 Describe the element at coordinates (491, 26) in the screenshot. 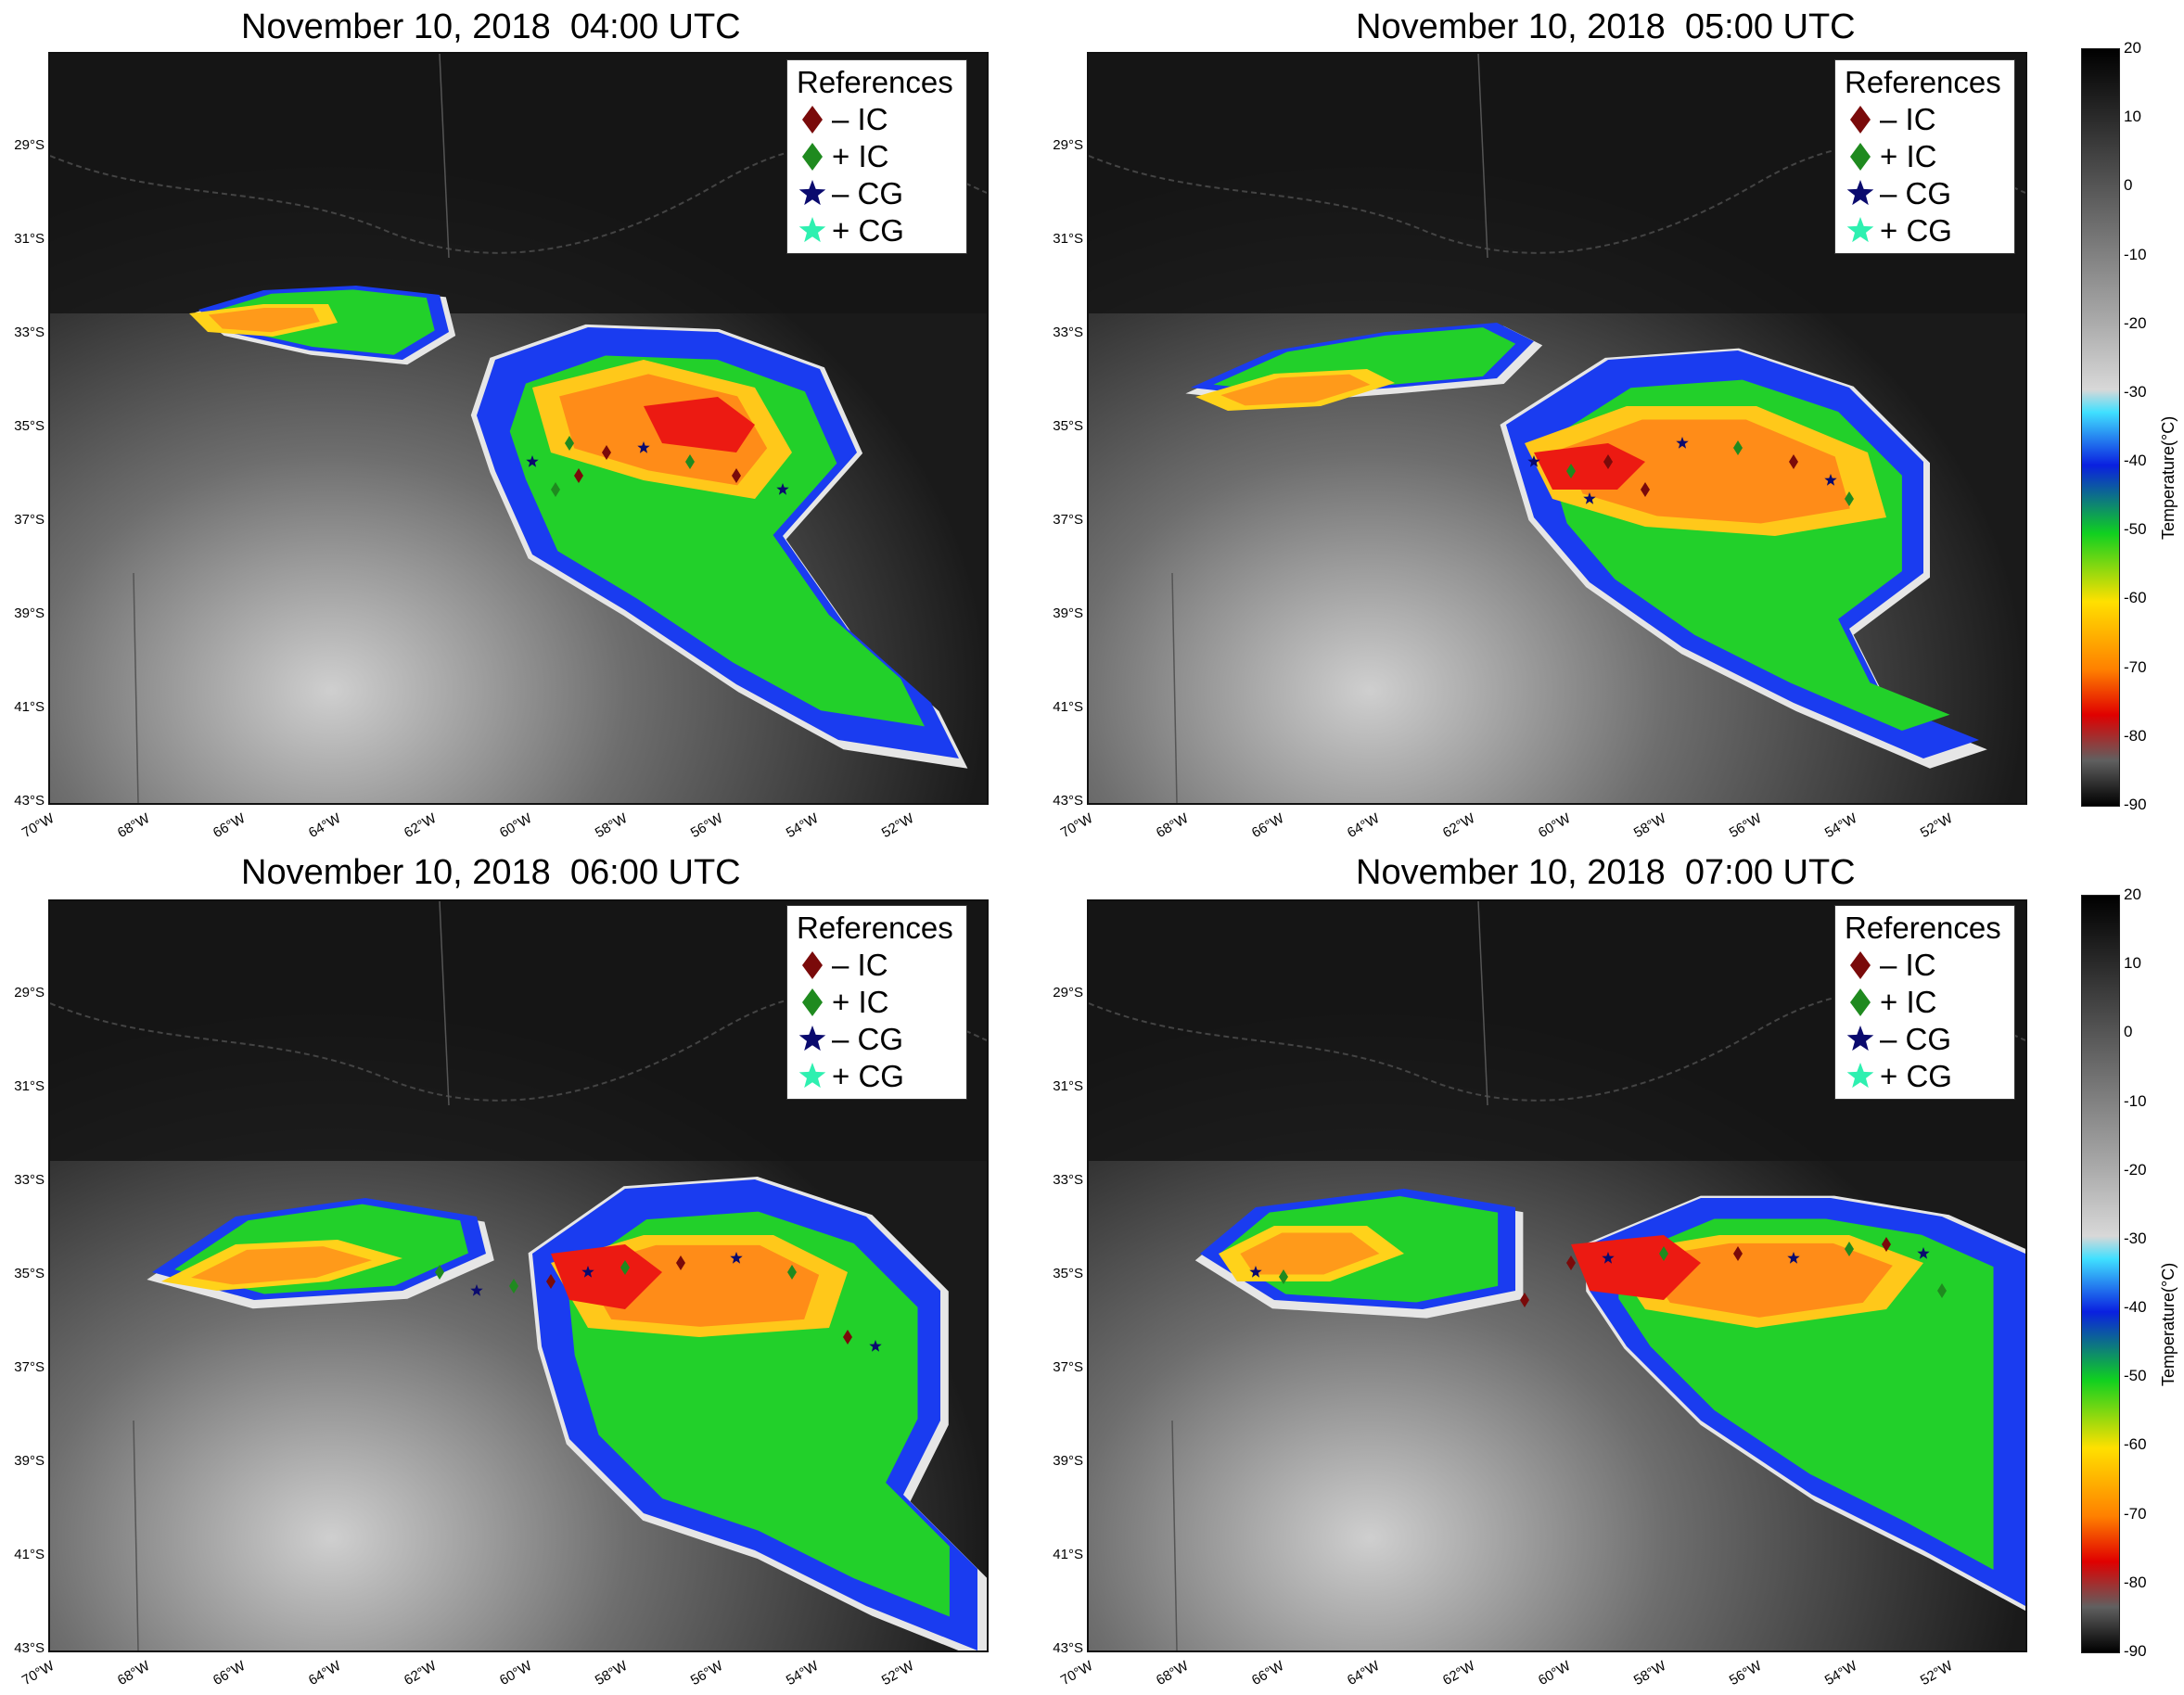

I see `panel-title: November 10, 2018 04:00 UTC` at that location.